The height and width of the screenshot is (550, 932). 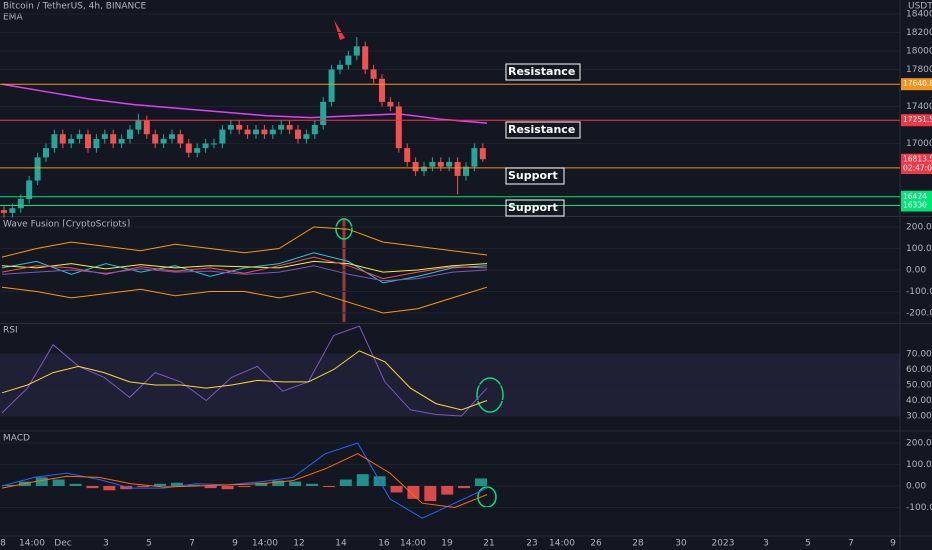 What do you see at coordinates (341, 544) in the screenshot?
I see `x-tick-label: 14` at bounding box center [341, 544].